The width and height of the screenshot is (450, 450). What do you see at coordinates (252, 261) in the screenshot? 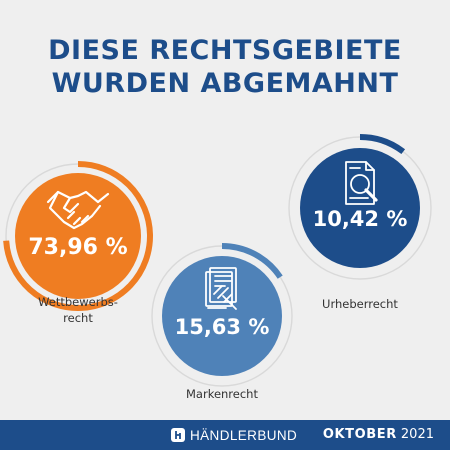
I see `value-arc-markenrecht` at bounding box center [252, 261].